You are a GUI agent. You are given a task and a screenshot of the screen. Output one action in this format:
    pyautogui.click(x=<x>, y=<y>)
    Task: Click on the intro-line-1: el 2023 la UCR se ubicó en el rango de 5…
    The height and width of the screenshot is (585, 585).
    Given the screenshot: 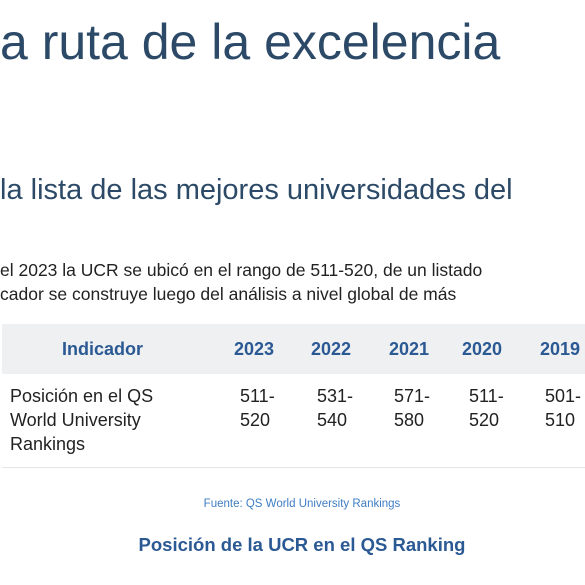 What is the action you would take?
    pyautogui.click(x=241, y=270)
    